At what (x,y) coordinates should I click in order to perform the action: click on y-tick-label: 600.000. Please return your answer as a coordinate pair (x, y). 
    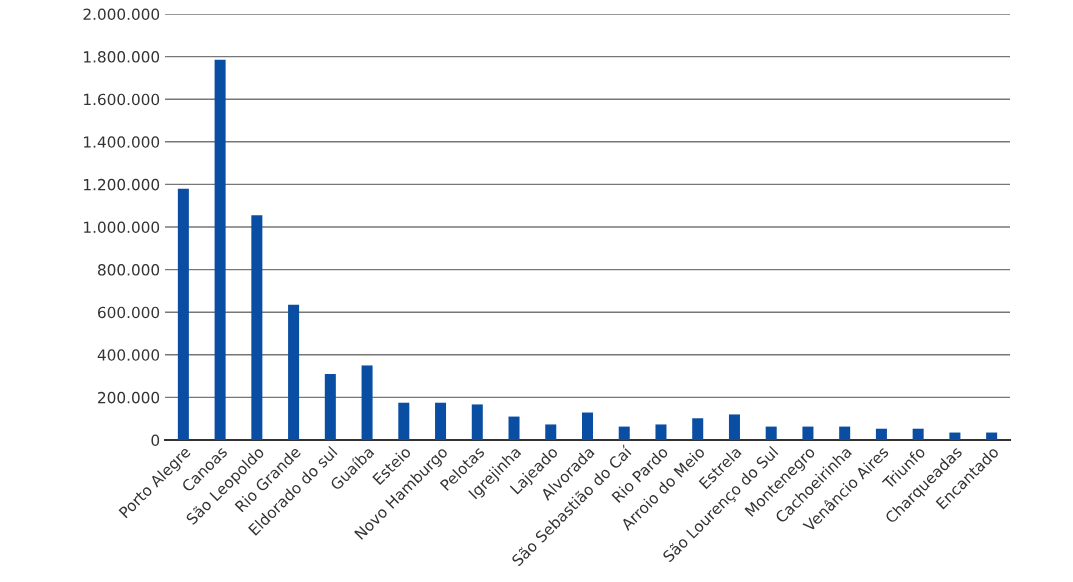
    Looking at the image, I should click on (129, 312).